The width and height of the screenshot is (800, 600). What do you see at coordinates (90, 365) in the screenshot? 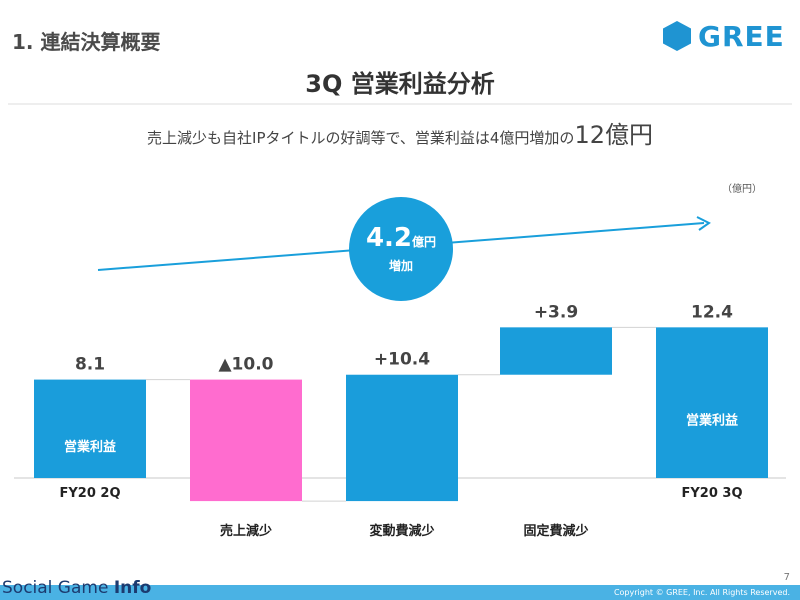
I see `bar-value-label: 8.1` at bounding box center [90, 365].